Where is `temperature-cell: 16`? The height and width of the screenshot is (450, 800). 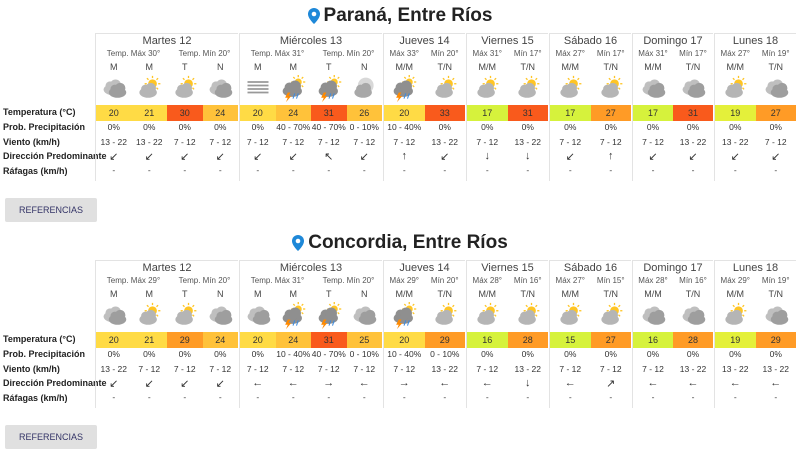
temperature-cell: 16 is located at coordinates (487, 340).